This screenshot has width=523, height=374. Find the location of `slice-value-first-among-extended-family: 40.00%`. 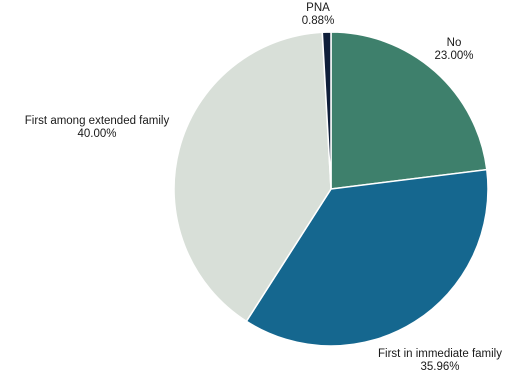

slice-value-first-among-extended-family: 40.00% is located at coordinates (96, 134).